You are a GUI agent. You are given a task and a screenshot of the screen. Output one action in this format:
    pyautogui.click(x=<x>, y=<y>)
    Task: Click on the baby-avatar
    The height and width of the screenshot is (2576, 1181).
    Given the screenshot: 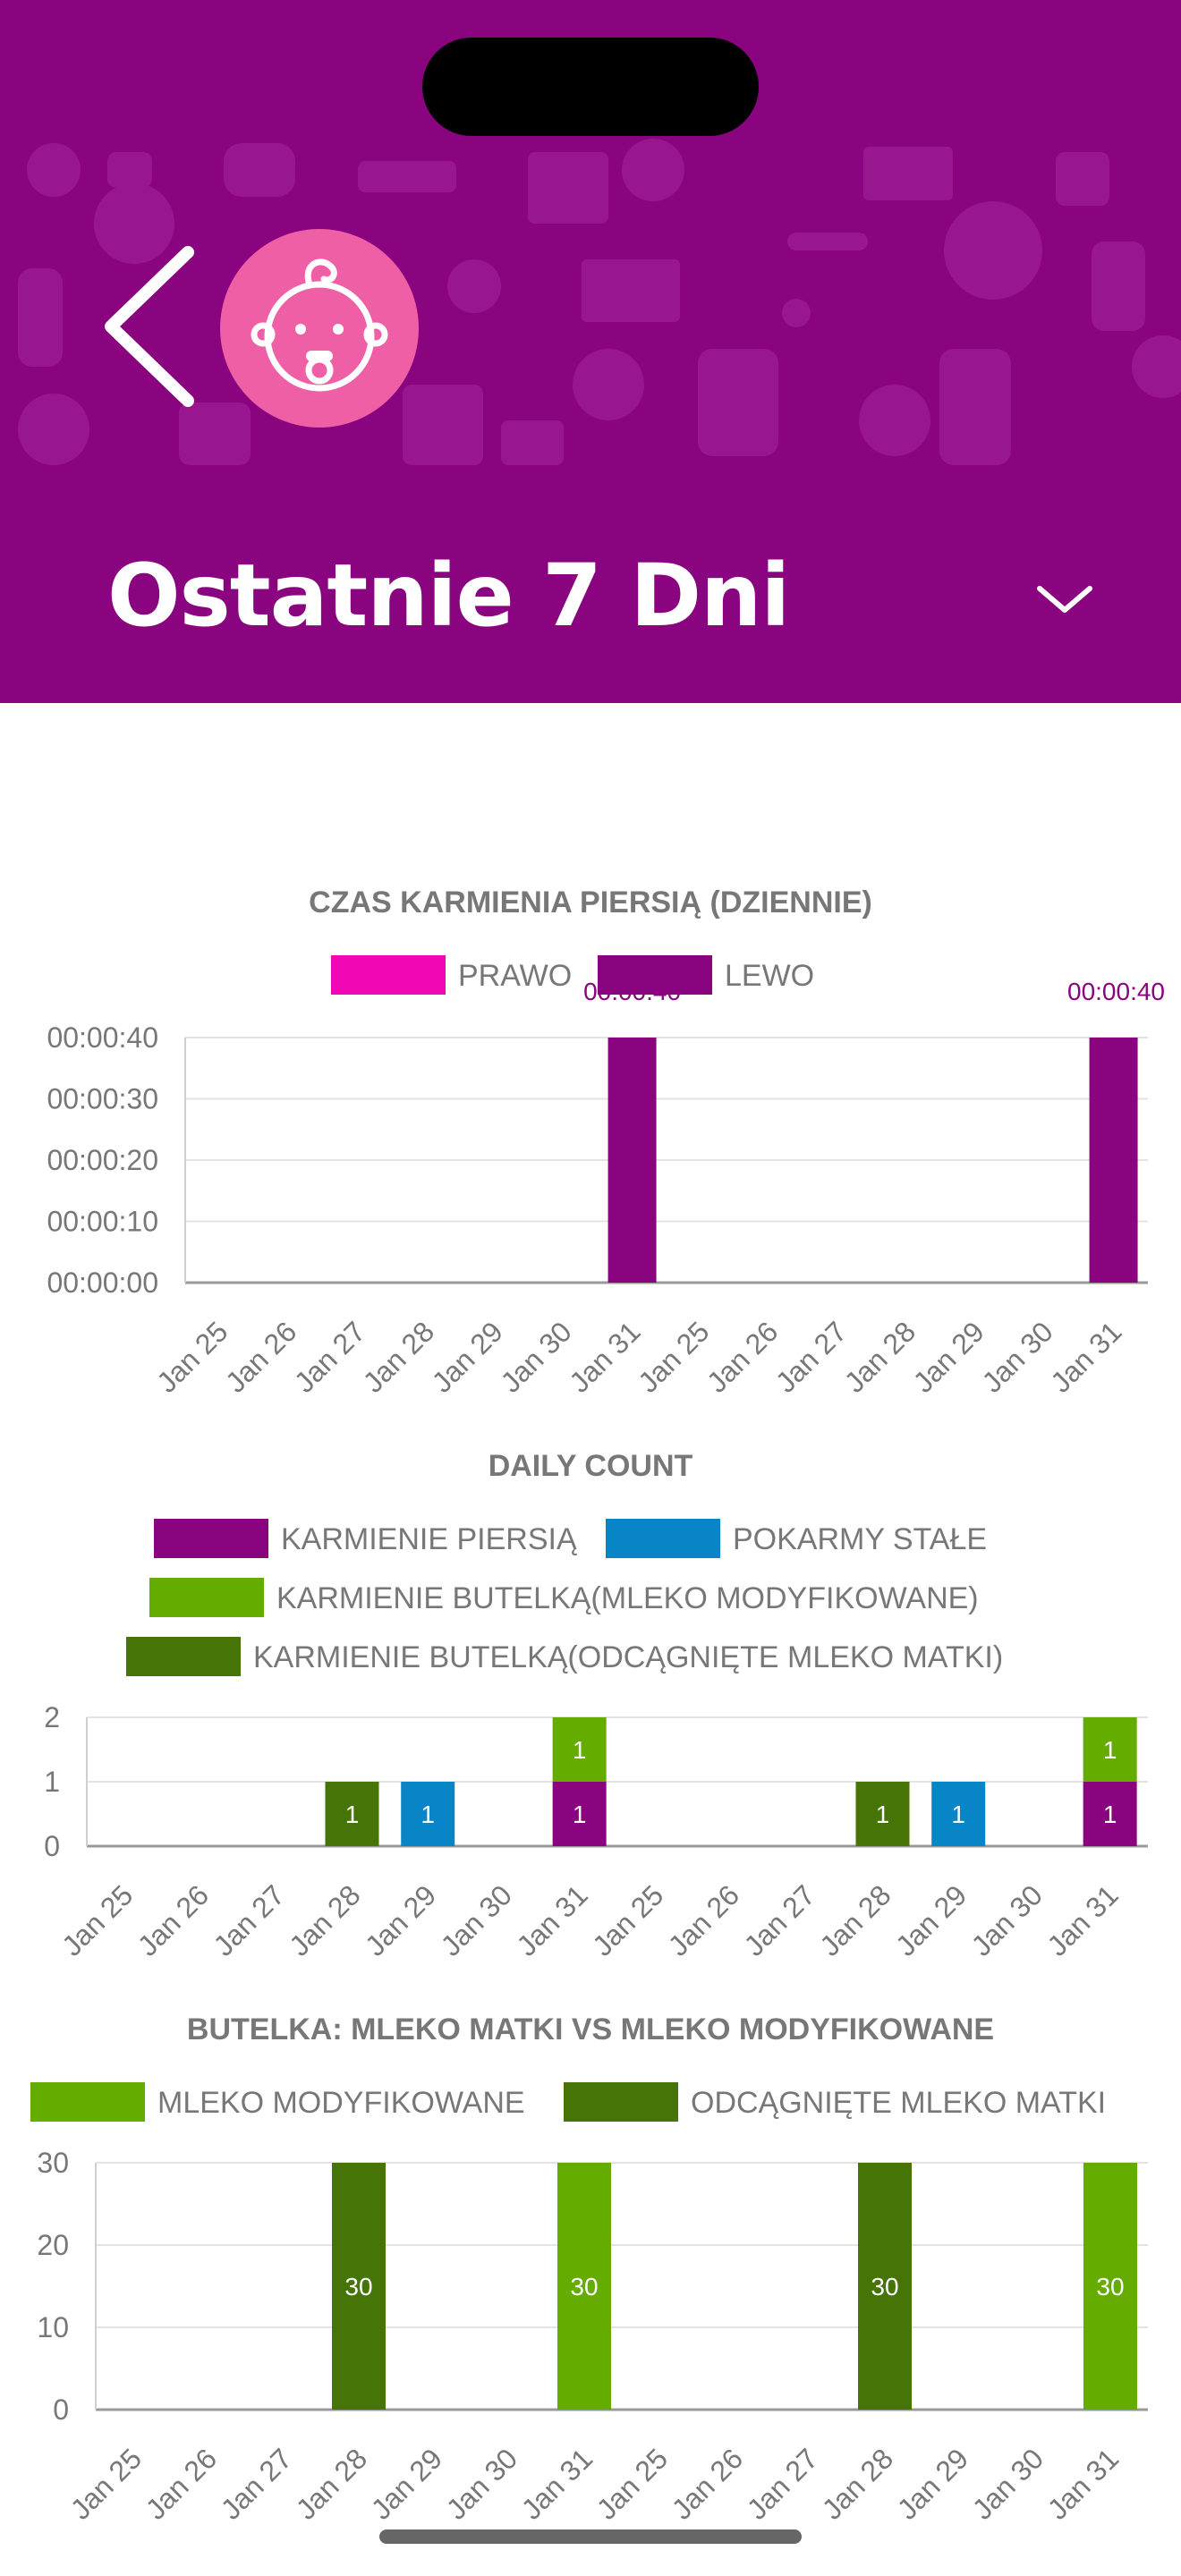 What is the action you would take?
    pyautogui.click(x=319, y=328)
    